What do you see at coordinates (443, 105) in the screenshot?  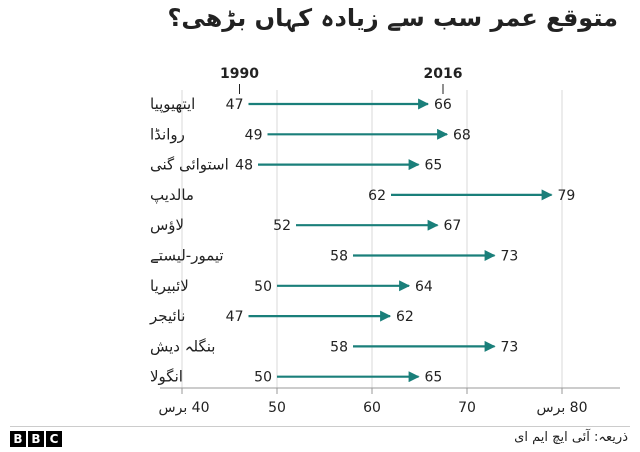 I see `value-label-2016: 66` at bounding box center [443, 105].